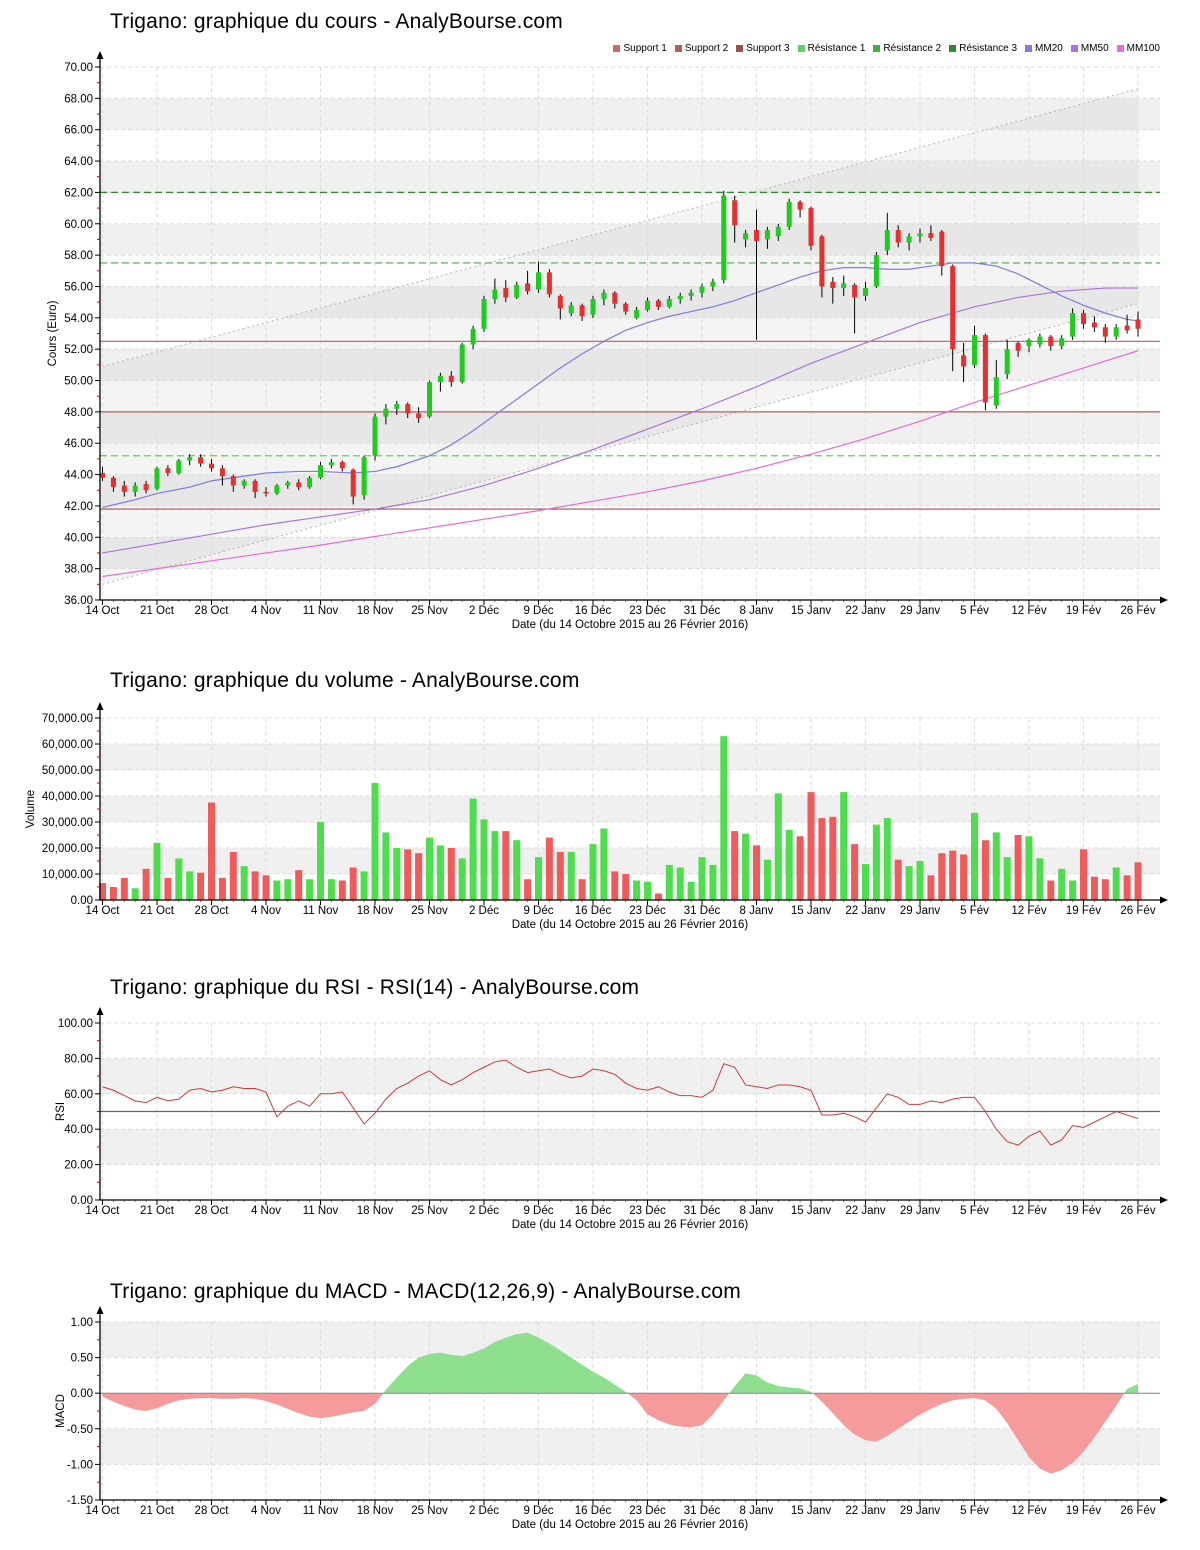 The image size is (1200, 1550). I want to click on legend-label: MM20, so click(1049, 48).